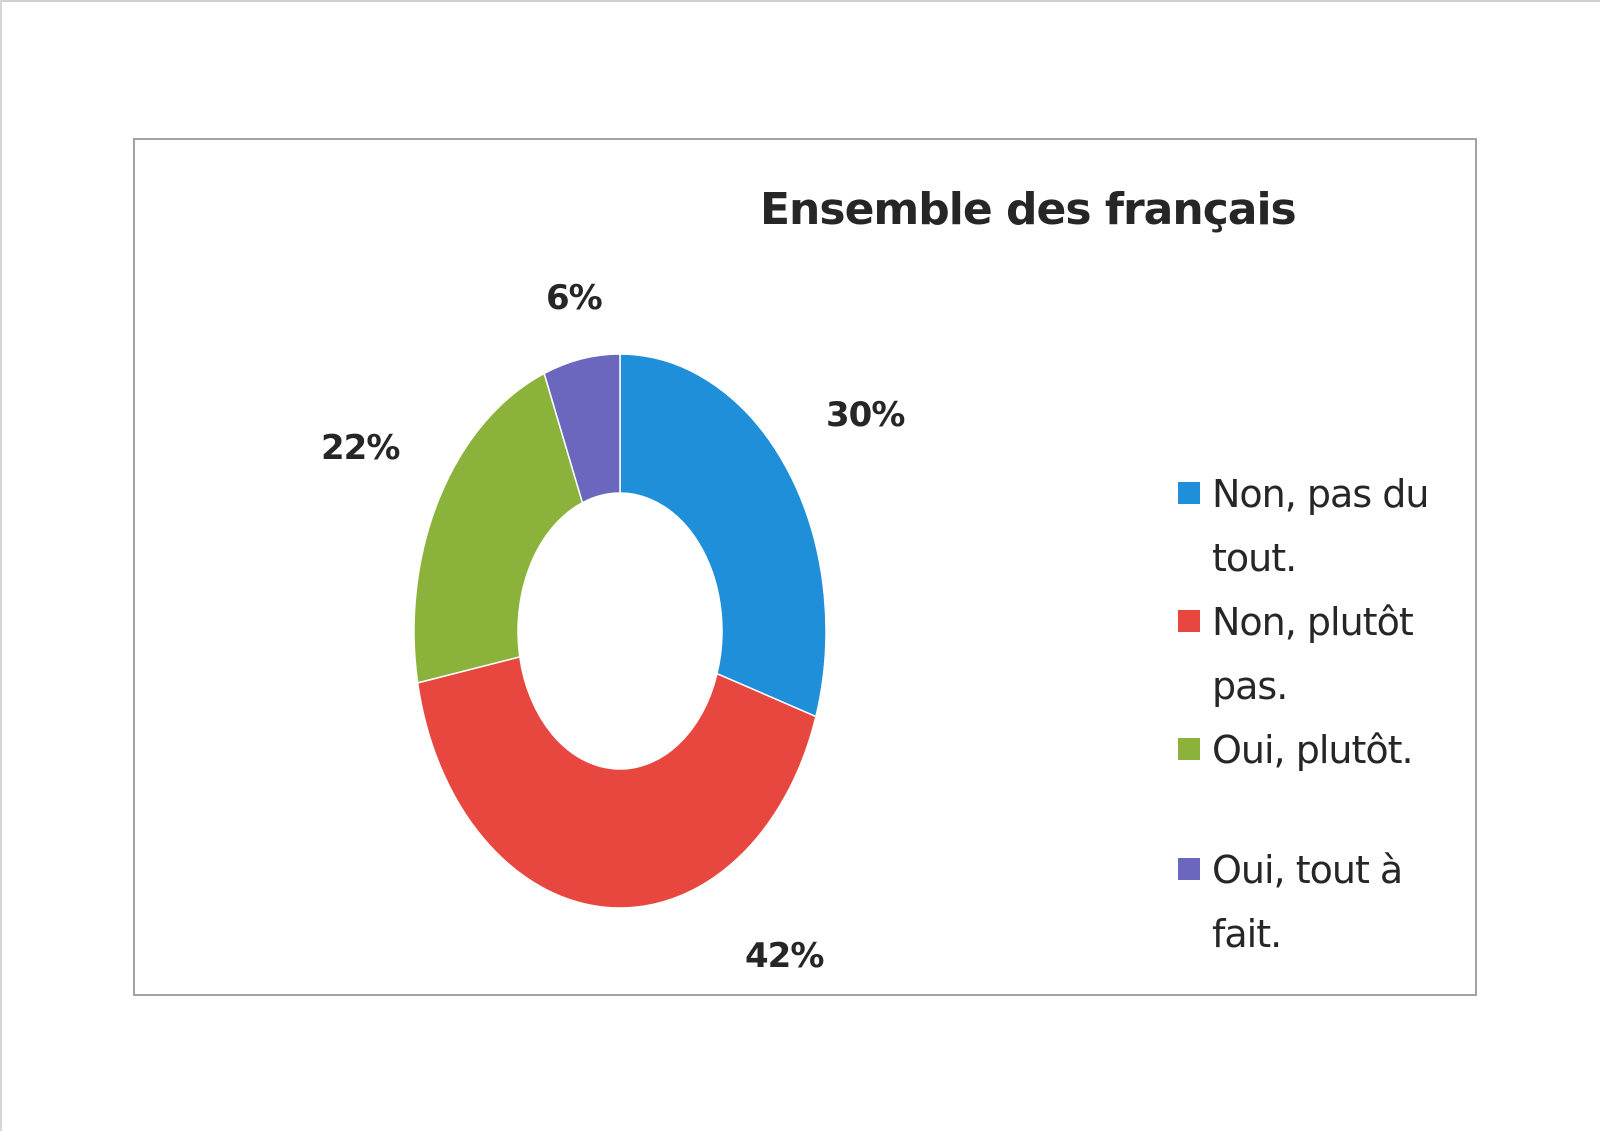 The height and width of the screenshot is (1131, 1600). Describe the element at coordinates (800, 1) in the screenshot. I see `page-top-edge` at that location.